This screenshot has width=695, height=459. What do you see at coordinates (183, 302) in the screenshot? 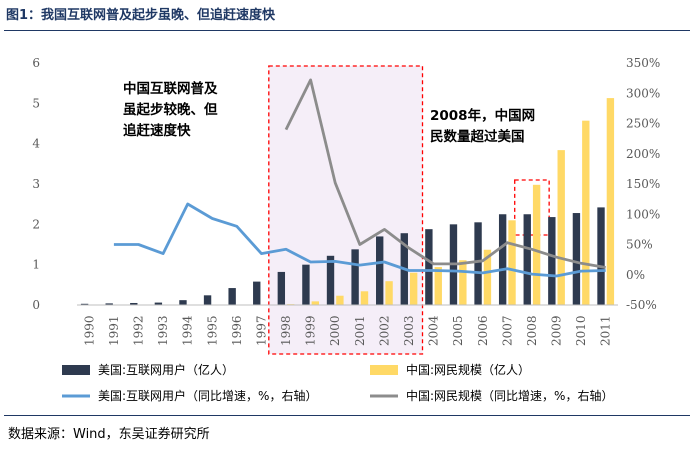
I see `us-users-bar-1994` at bounding box center [183, 302].